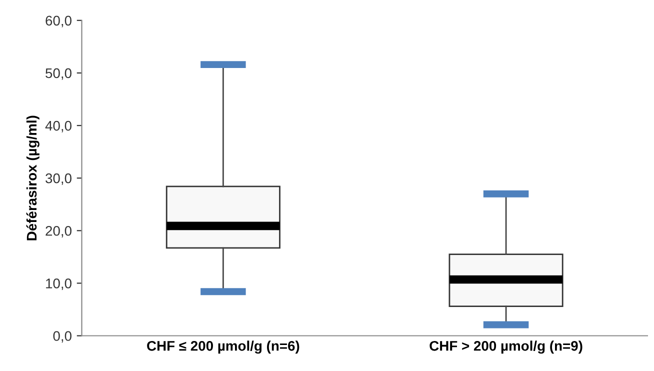  What do you see at coordinates (59, 179) in the screenshot?
I see `y-tick-label: 30,0` at bounding box center [59, 179].